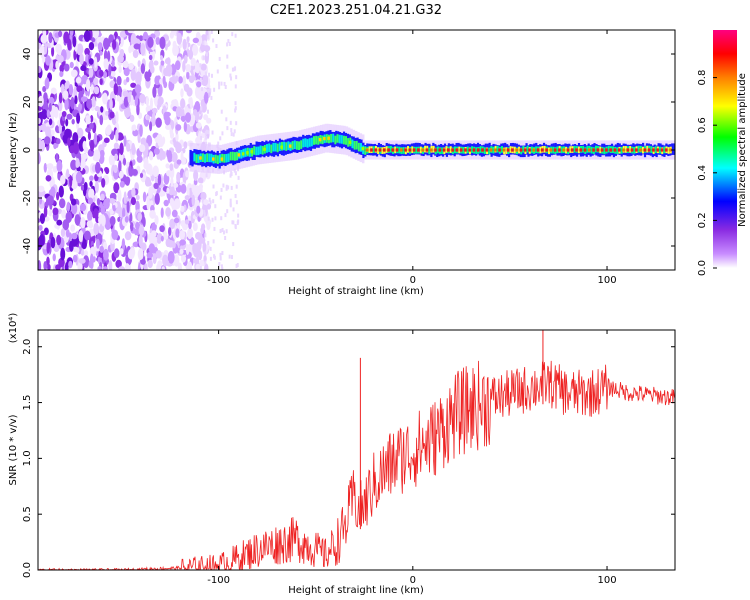 This screenshot has width=750, height=600. Describe the element at coordinates (702, 78) in the screenshot. I see `colorbar-tick-label: 0.8` at that location.